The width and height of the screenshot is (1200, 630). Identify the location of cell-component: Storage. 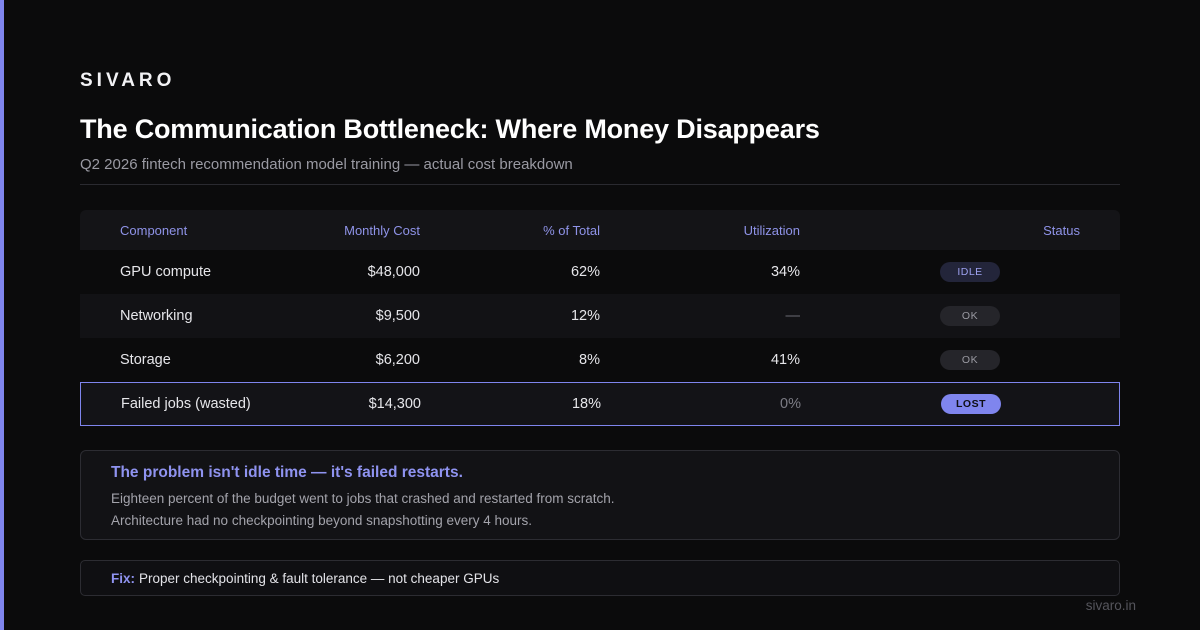
(145, 360).